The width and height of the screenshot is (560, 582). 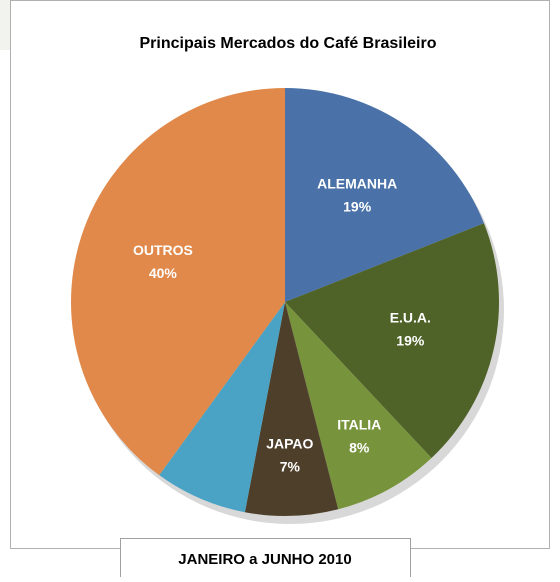 I want to click on chart-title: Principais Mercados do Café Brasileiro, so click(x=288, y=43).